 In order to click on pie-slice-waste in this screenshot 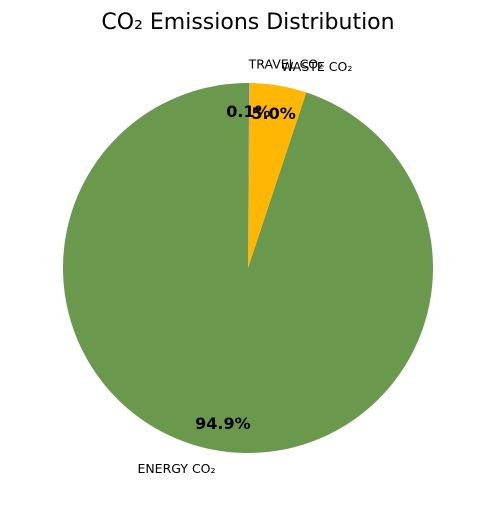, I will do `click(277, 175)`.